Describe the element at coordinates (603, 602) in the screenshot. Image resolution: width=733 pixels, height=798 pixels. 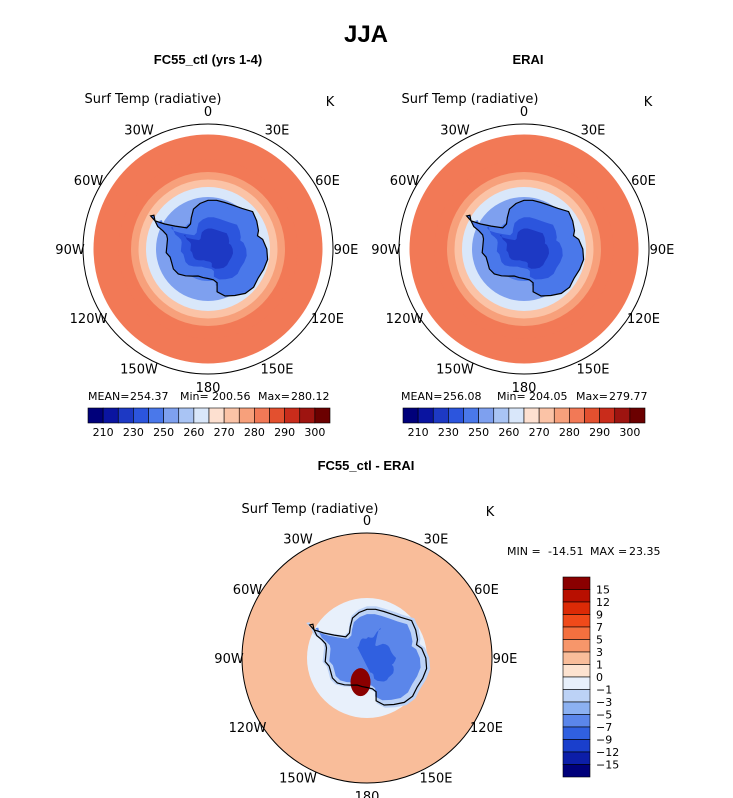
I see `panel3-colorbar-tick: 12` at that location.